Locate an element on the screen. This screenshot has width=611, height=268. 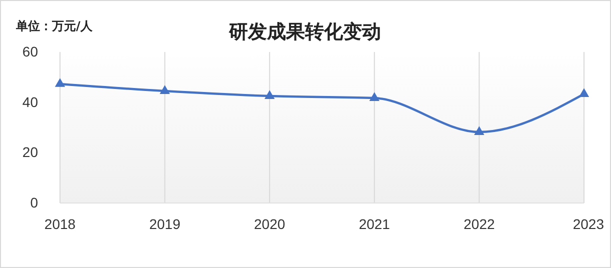
y-tick-label: 40 is located at coordinates (30, 102).